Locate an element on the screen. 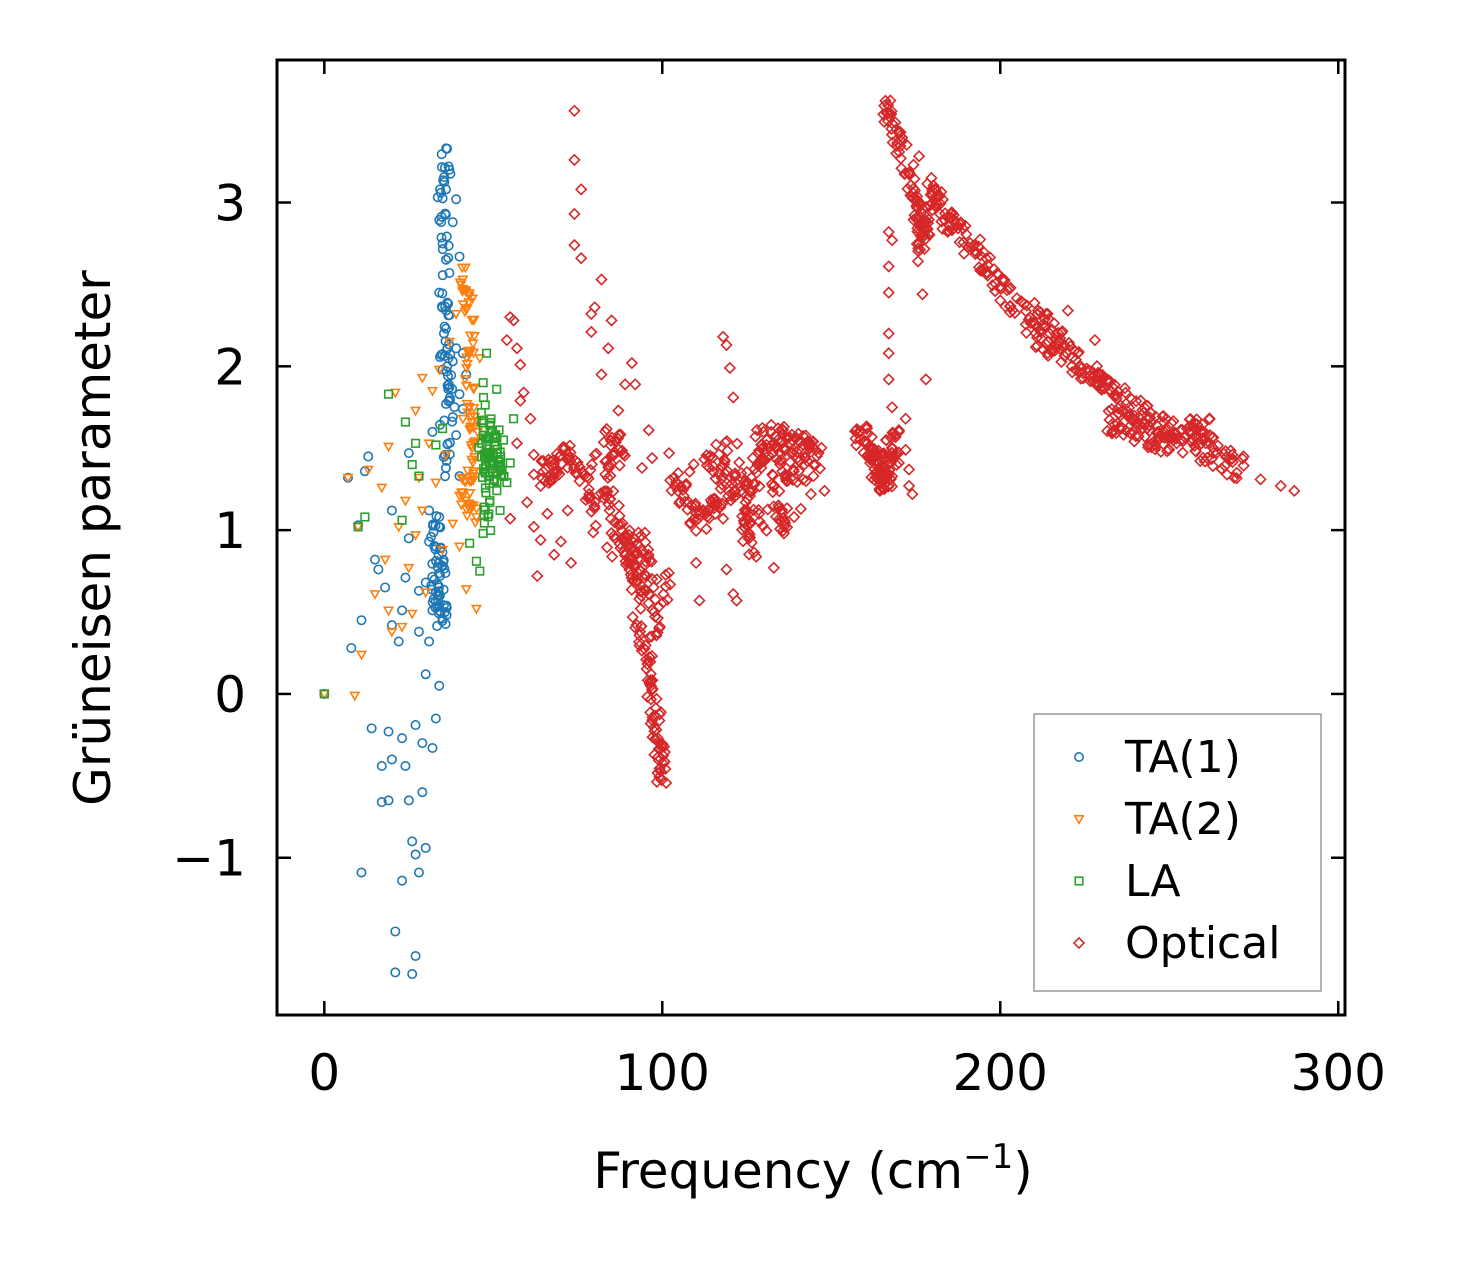  legend-marker-optical is located at coordinates (1079, 943).